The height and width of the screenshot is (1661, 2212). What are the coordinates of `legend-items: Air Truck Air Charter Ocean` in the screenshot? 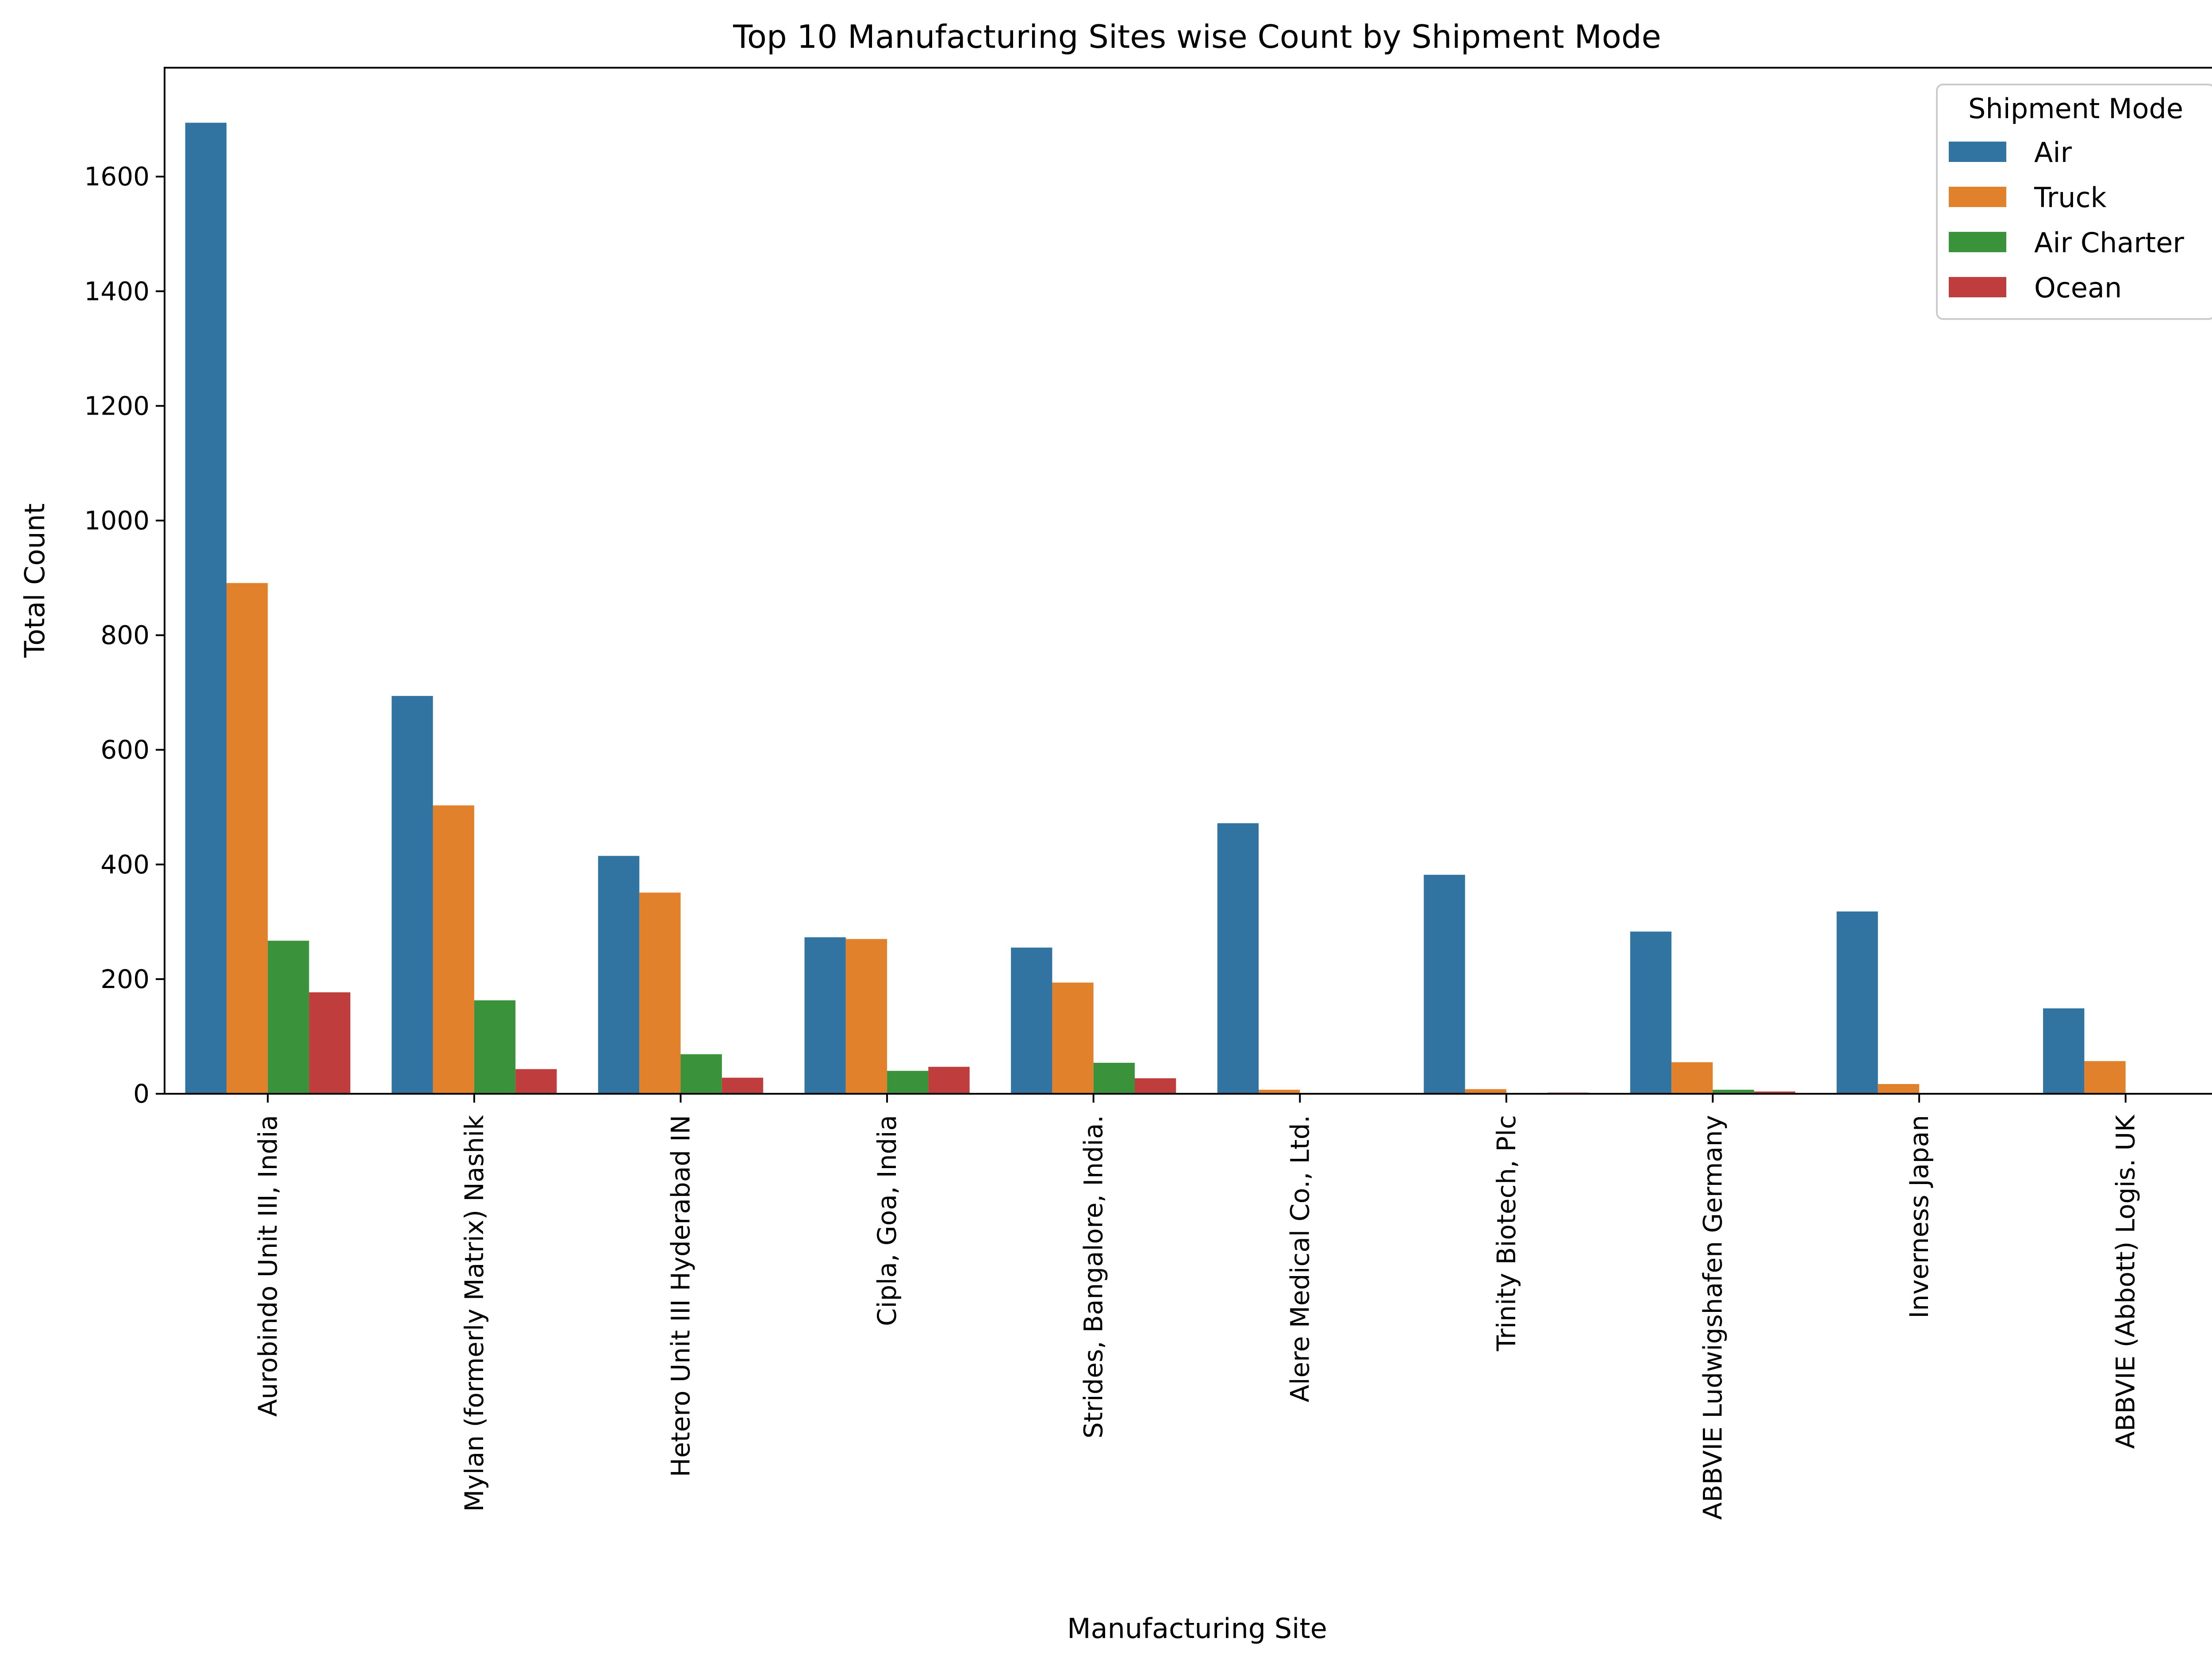 It's located at (2067, 220).